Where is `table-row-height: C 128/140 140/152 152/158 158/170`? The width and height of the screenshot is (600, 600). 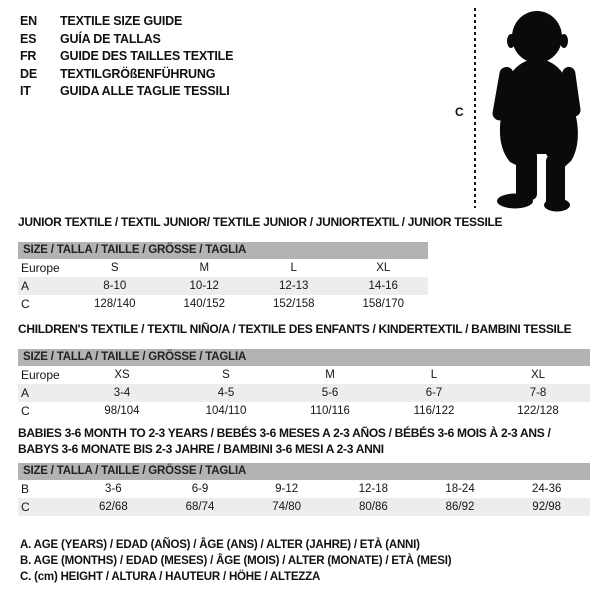
table-row-height: C 128/140 140/152 152/158 158/170 is located at coordinates (223, 304).